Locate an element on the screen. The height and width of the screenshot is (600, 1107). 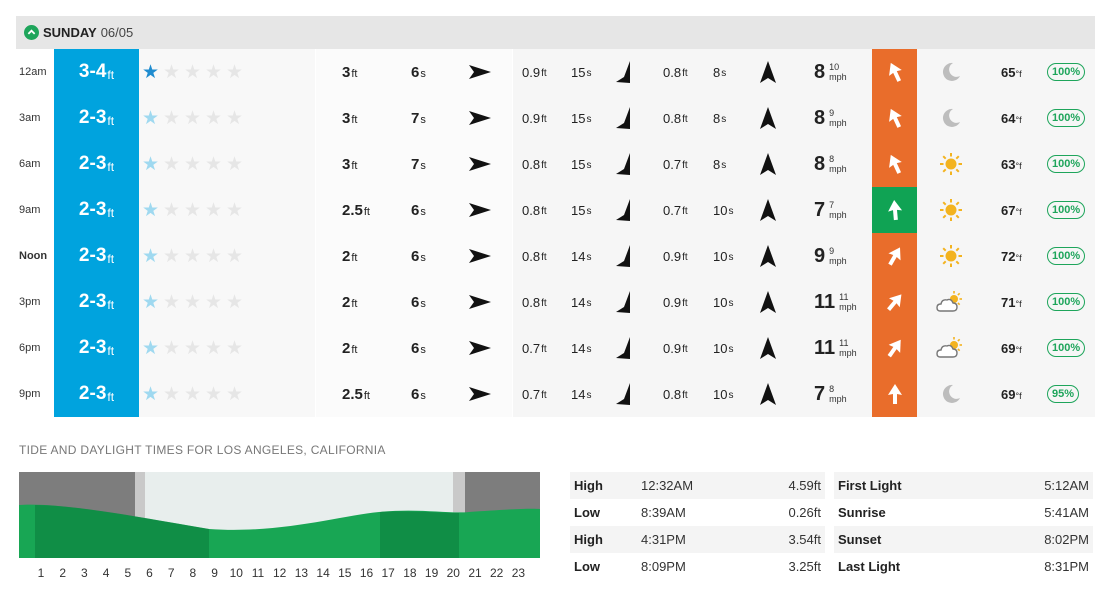
tide-hour-label: 11 is located at coordinates (258, 573).